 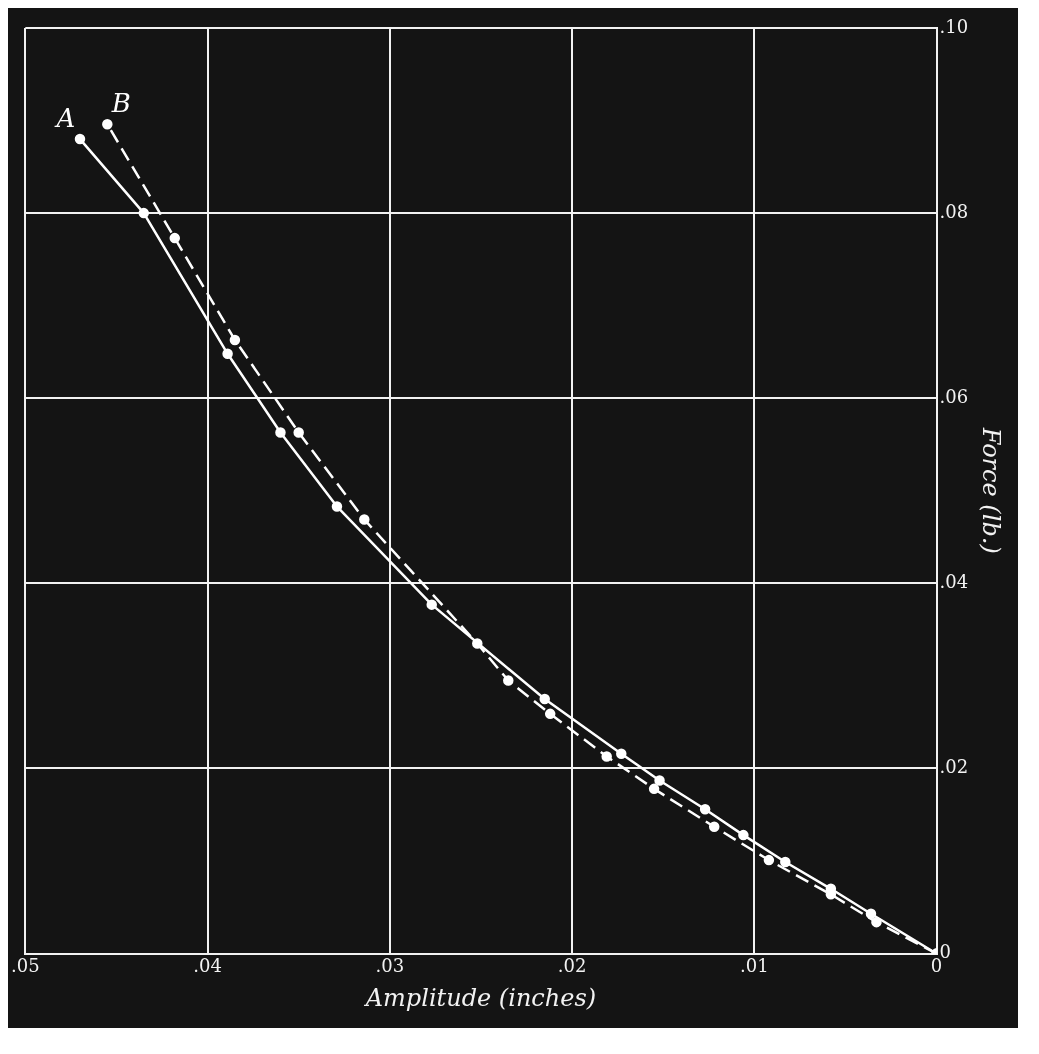 I want to click on x-axis-title: Amplitude (inches), so click(x=480, y=997).